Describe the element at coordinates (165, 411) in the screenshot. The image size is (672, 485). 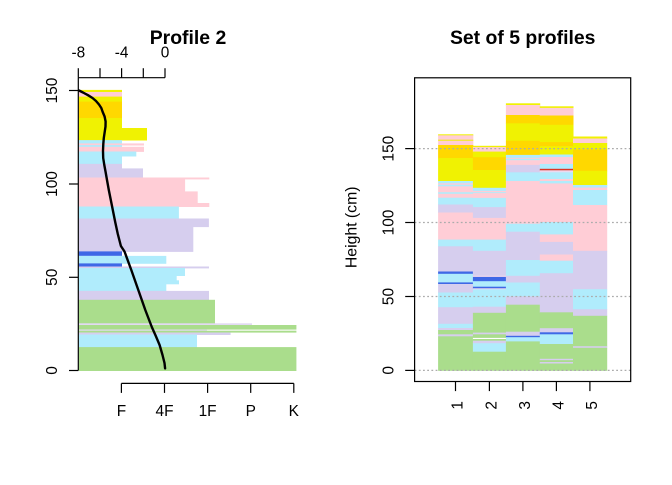
I see `svg-text: 4F` at that location.